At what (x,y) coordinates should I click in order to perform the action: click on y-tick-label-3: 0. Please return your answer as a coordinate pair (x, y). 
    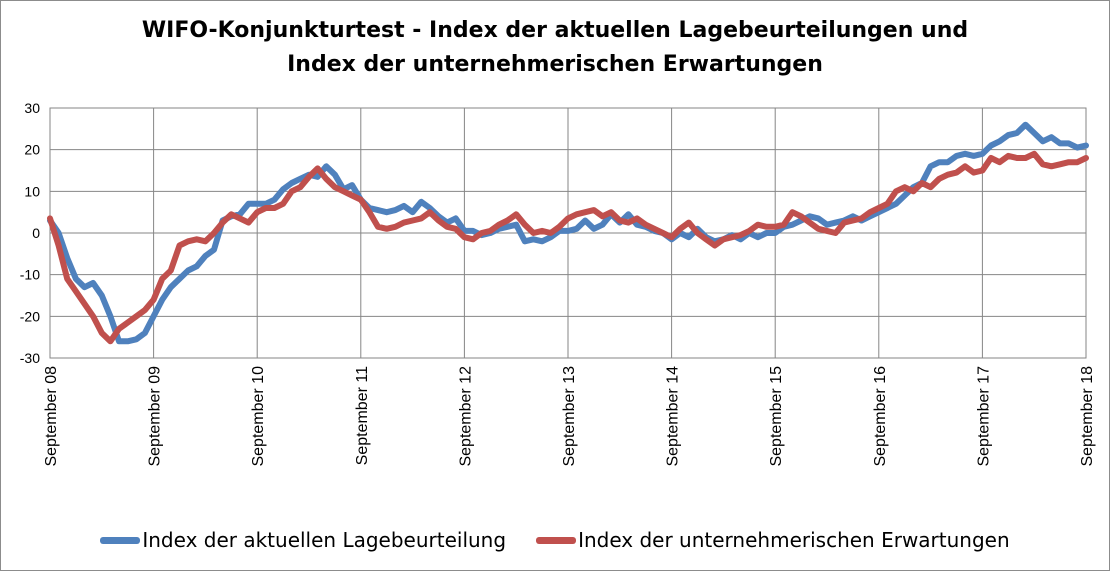
    Looking at the image, I should click on (36, 233).